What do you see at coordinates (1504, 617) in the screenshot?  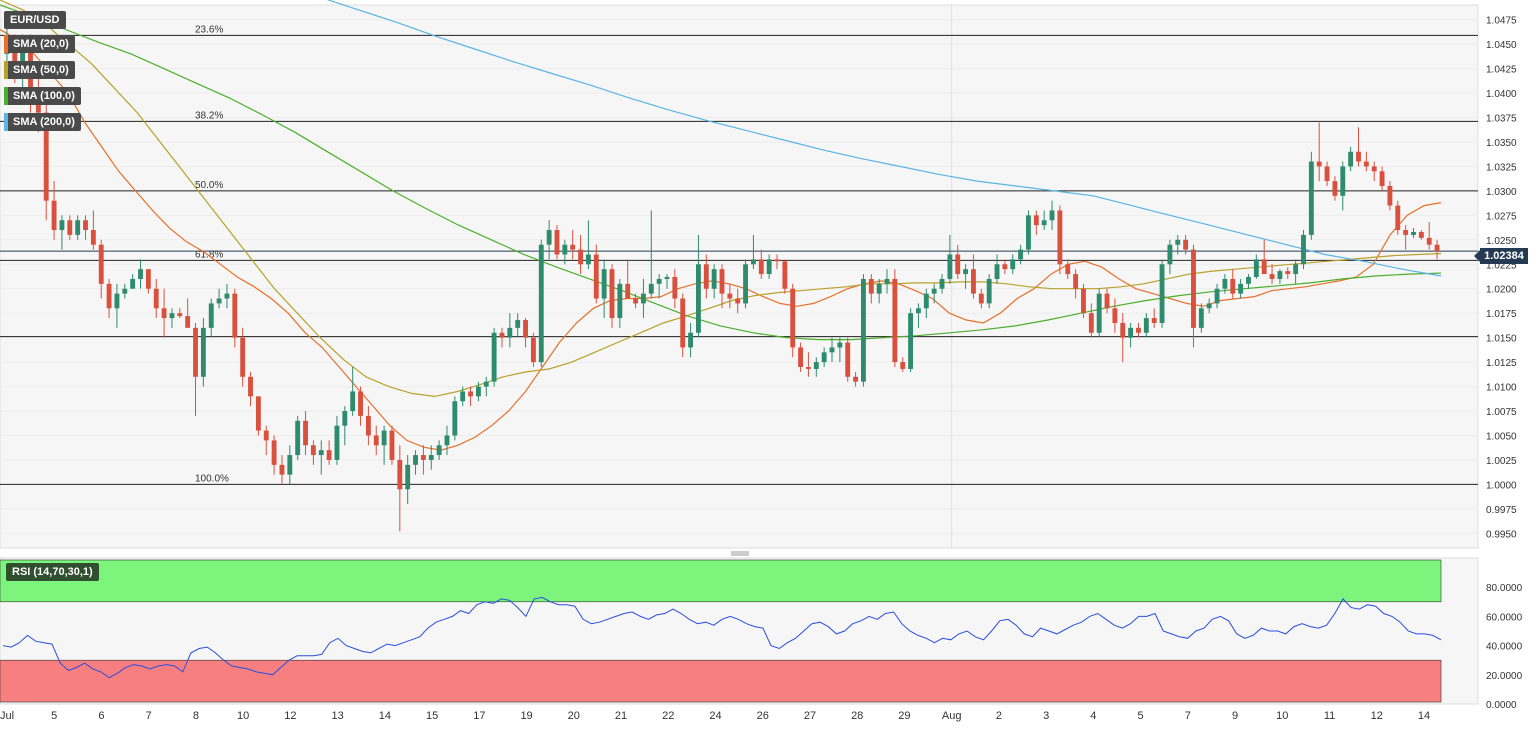 I see `rsi-y-tick-label: 60.0000` at bounding box center [1504, 617].